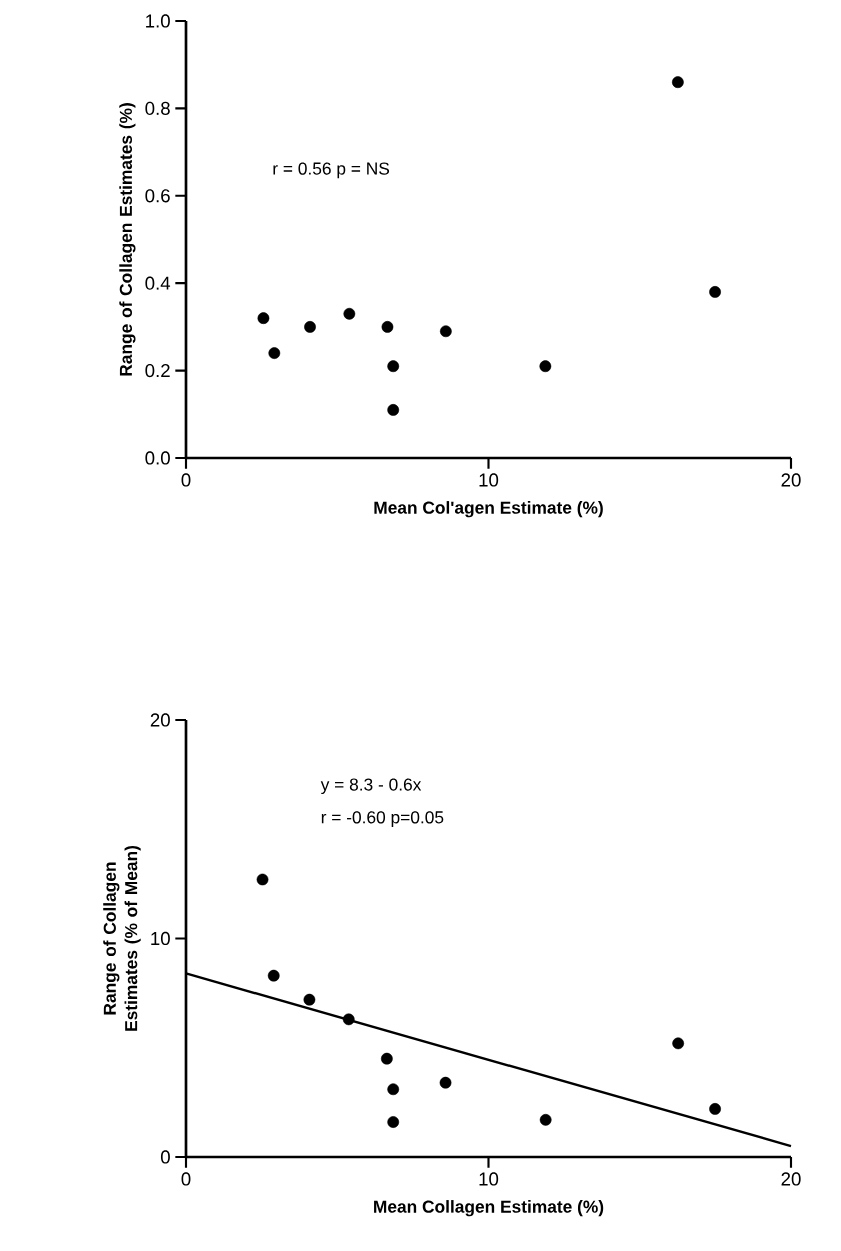  What do you see at coordinates (489, 1208) in the screenshot?
I see `x-axis-title: Mean Collagen Estimate (%)` at bounding box center [489, 1208].